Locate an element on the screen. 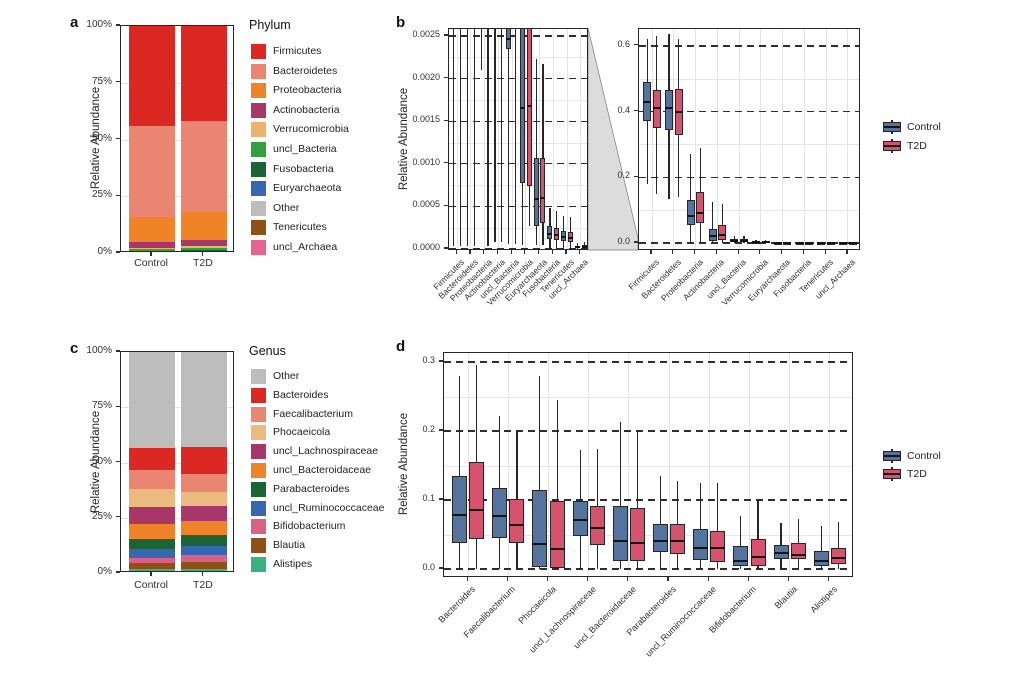 The width and height of the screenshot is (1024, 683). plot-panel-b_full is located at coordinates (749, 139).